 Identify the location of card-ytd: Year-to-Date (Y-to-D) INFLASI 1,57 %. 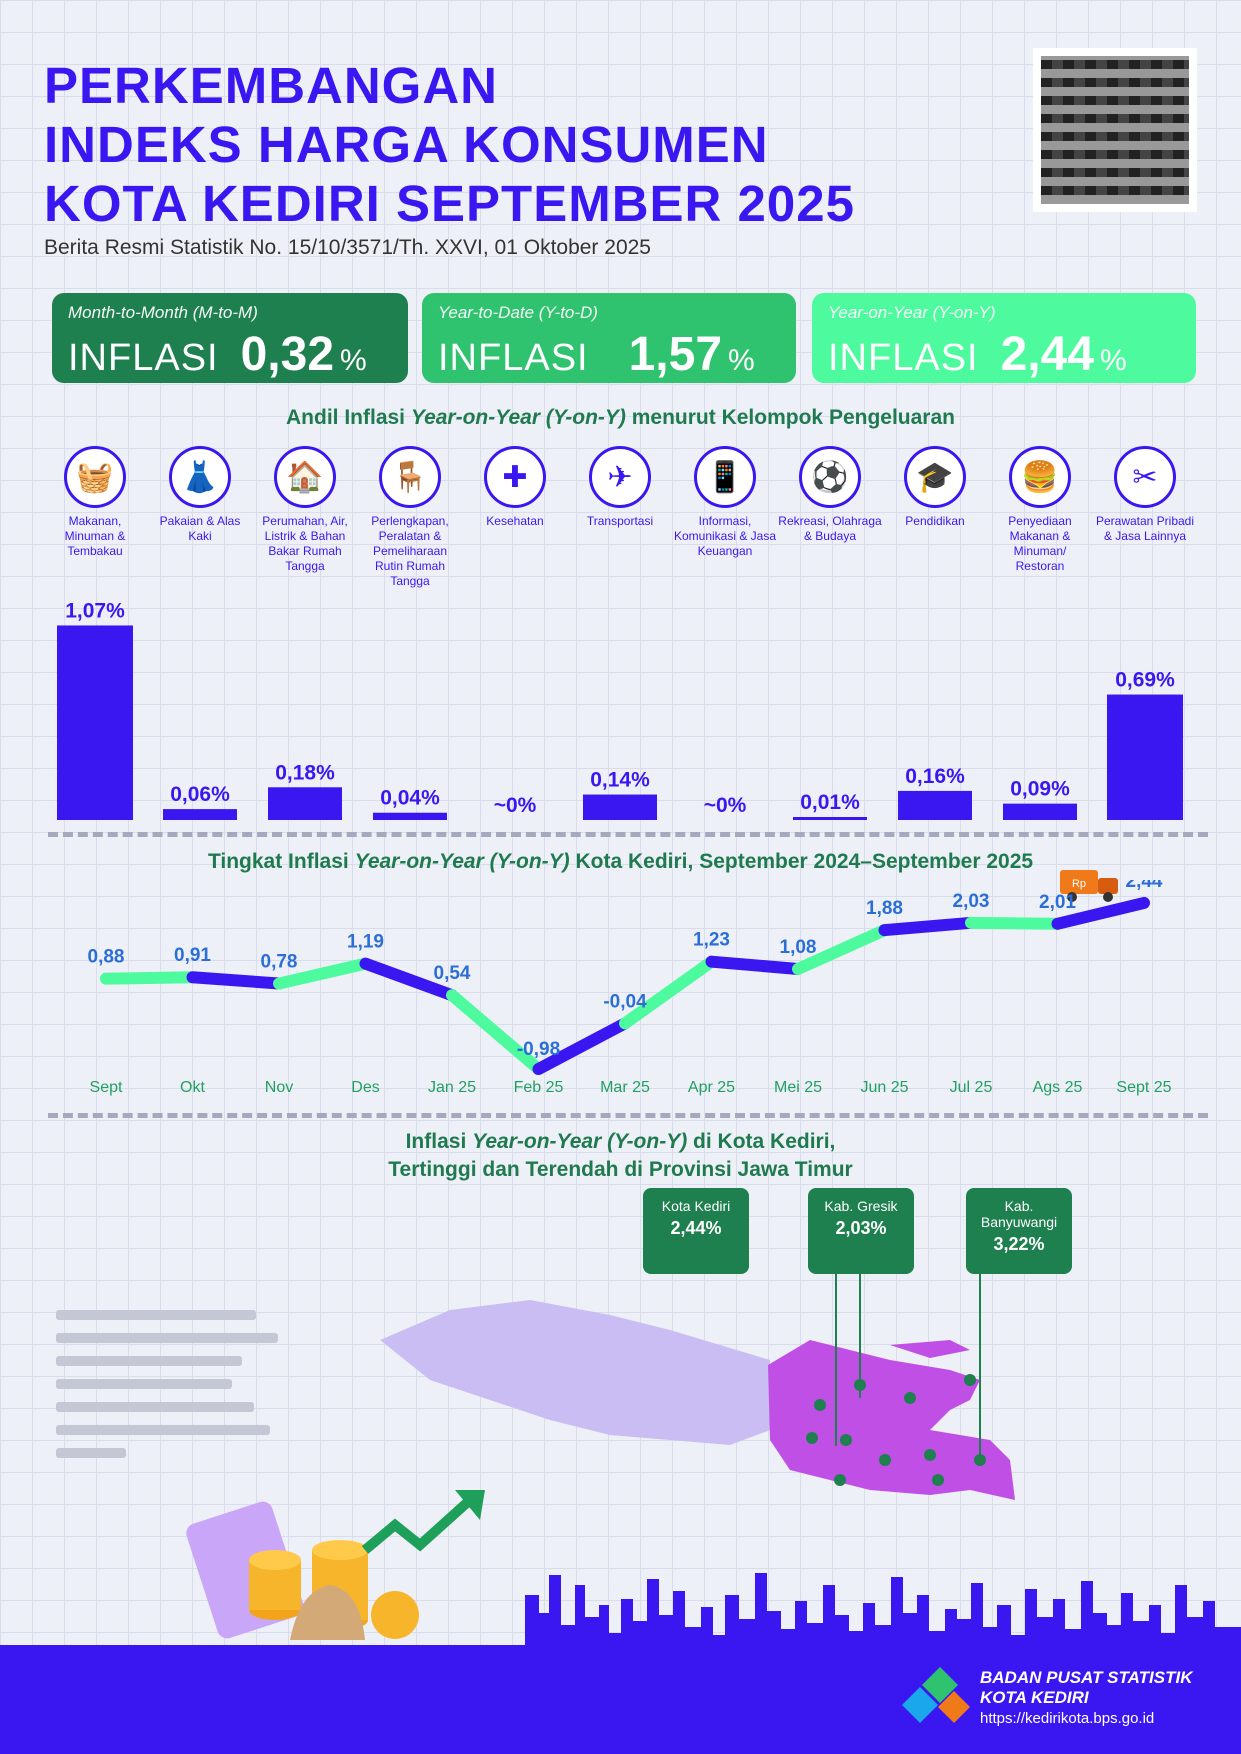
(609, 338).